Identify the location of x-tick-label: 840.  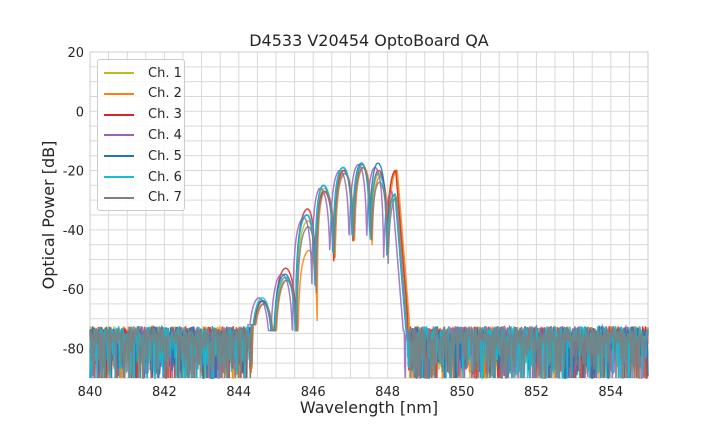
(90, 392).